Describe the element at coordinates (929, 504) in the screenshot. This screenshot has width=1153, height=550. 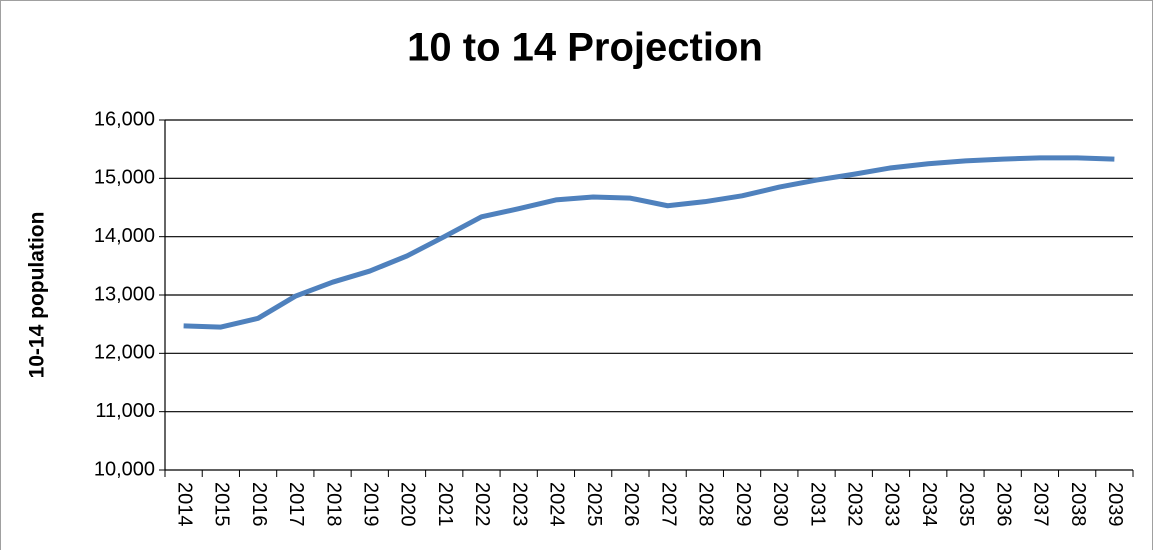
I see `x-tick-label: 2034` at that location.